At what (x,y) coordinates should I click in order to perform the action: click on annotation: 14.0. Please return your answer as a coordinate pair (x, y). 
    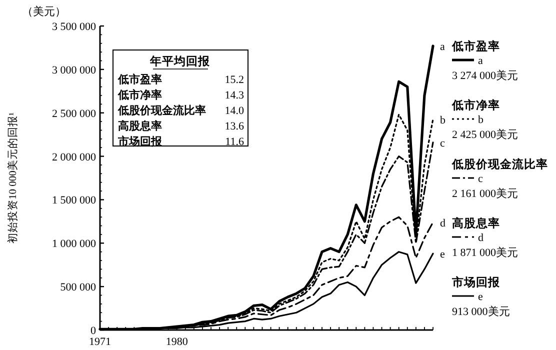
    Looking at the image, I should click on (234, 111).